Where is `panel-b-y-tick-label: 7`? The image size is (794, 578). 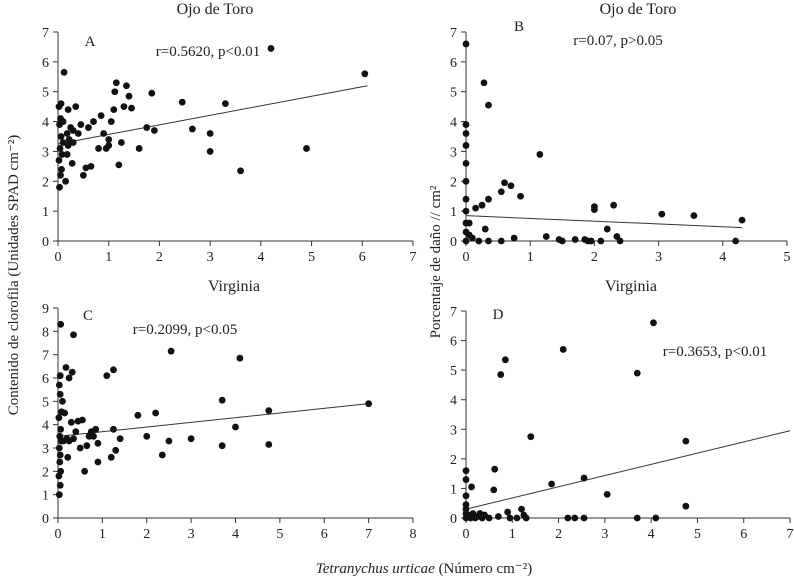 panel-b-y-tick-label: 7 is located at coordinates (453, 33).